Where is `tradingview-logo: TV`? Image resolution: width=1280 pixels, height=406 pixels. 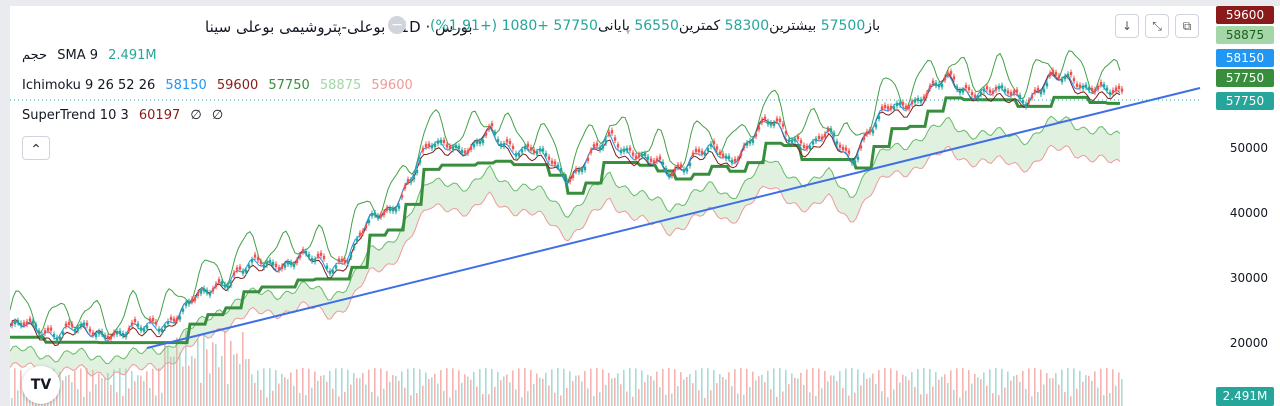 tradingview-logo: TV is located at coordinates (41, 385).